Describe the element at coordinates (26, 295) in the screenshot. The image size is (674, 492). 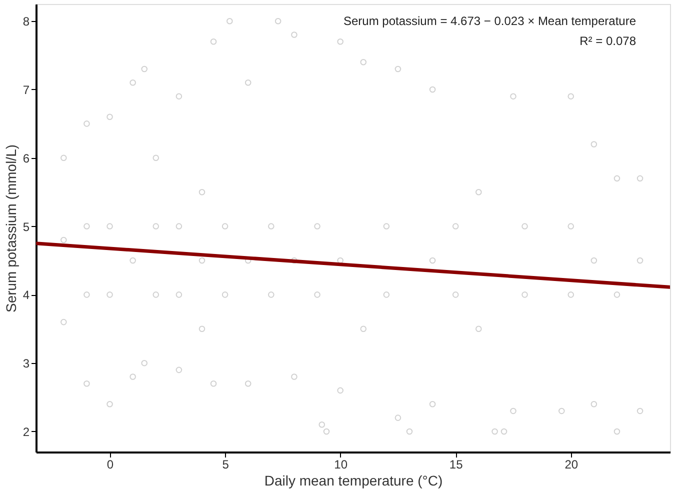
I see `y-tick-label: 4` at that location.